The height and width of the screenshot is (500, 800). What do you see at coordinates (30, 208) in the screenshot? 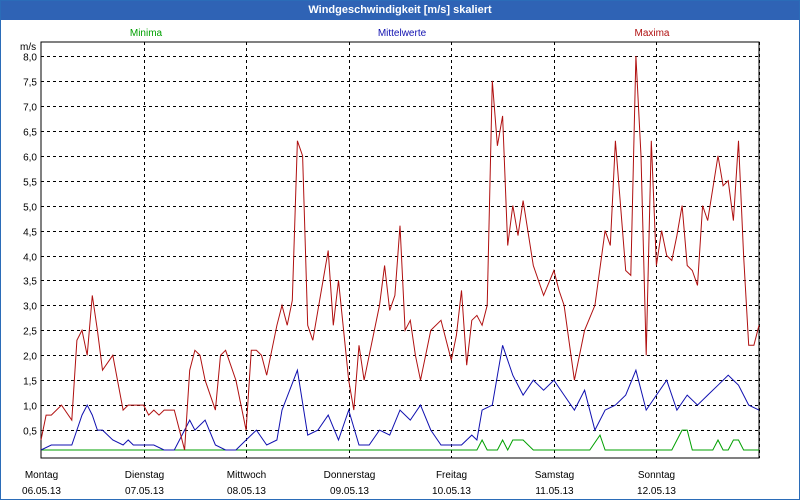
I see `y-tick-label: 5,0` at bounding box center [30, 208].